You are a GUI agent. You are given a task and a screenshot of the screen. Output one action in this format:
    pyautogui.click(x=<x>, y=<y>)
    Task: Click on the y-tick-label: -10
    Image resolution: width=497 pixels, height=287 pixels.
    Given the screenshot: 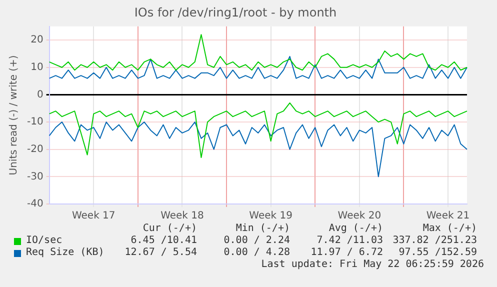 What is the action you would take?
    pyautogui.click(x=35, y=122)
    